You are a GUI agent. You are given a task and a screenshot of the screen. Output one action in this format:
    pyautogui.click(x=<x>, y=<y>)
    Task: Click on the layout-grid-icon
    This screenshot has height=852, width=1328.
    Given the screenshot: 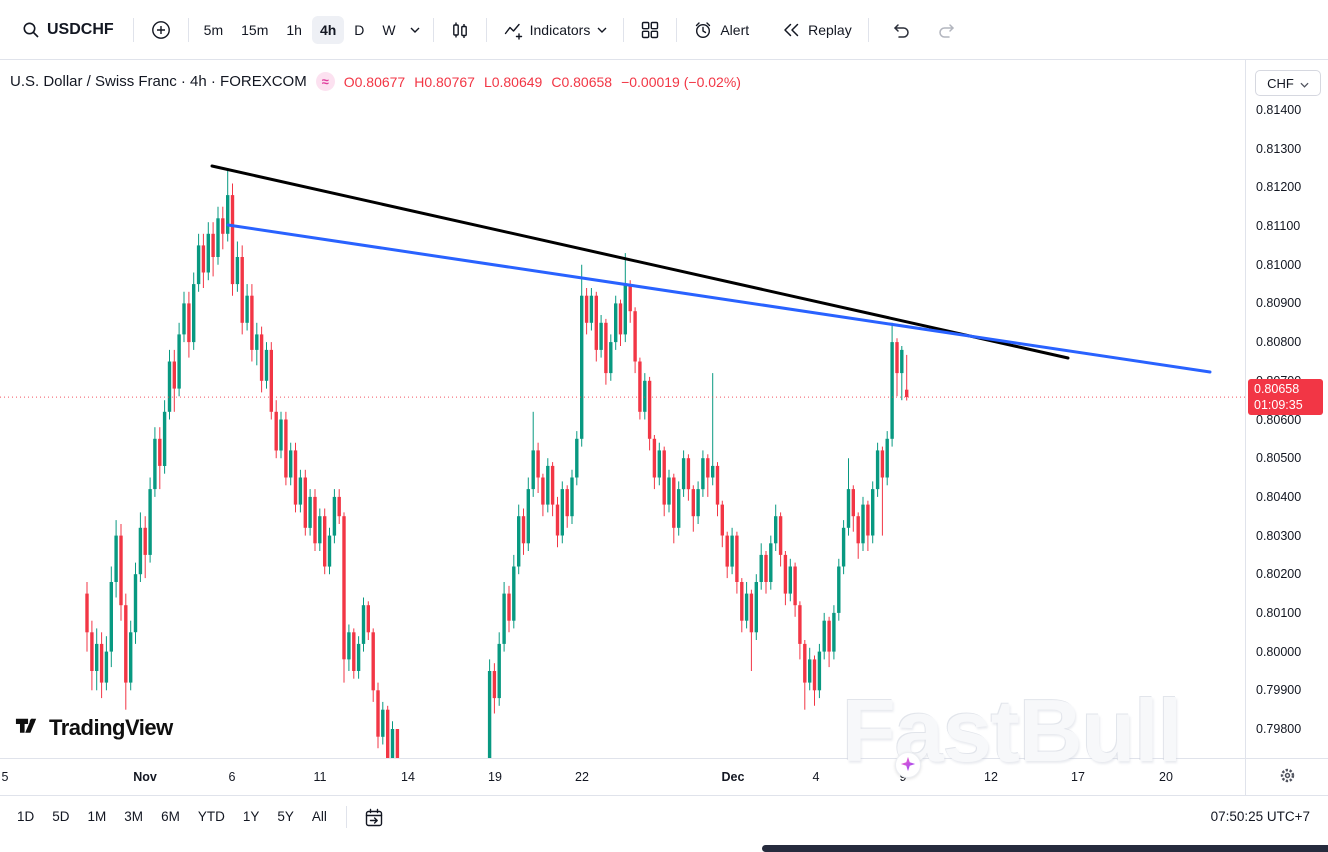 What is the action you would take?
    pyautogui.click(x=650, y=30)
    